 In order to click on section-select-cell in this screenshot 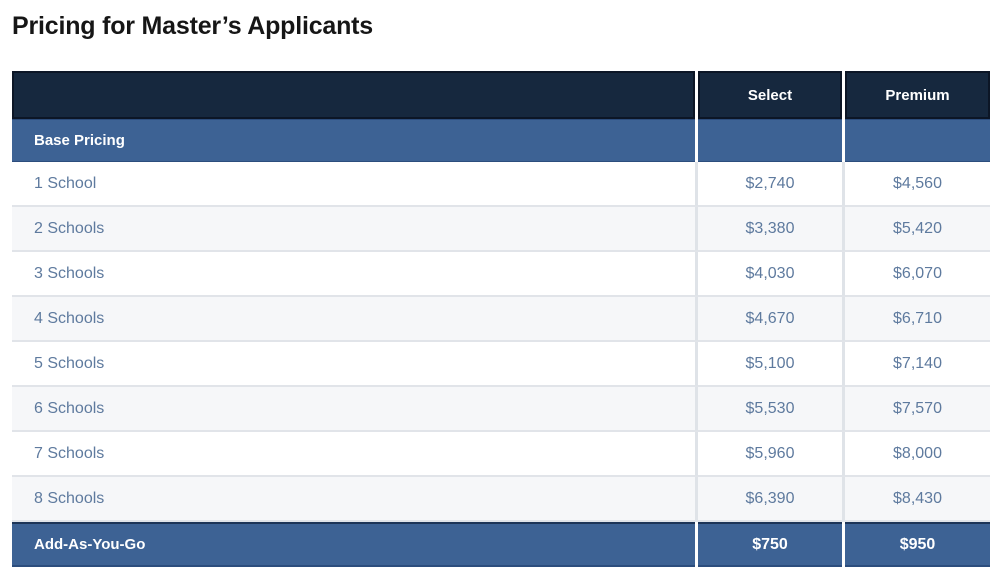, I will do `click(770, 140)`.